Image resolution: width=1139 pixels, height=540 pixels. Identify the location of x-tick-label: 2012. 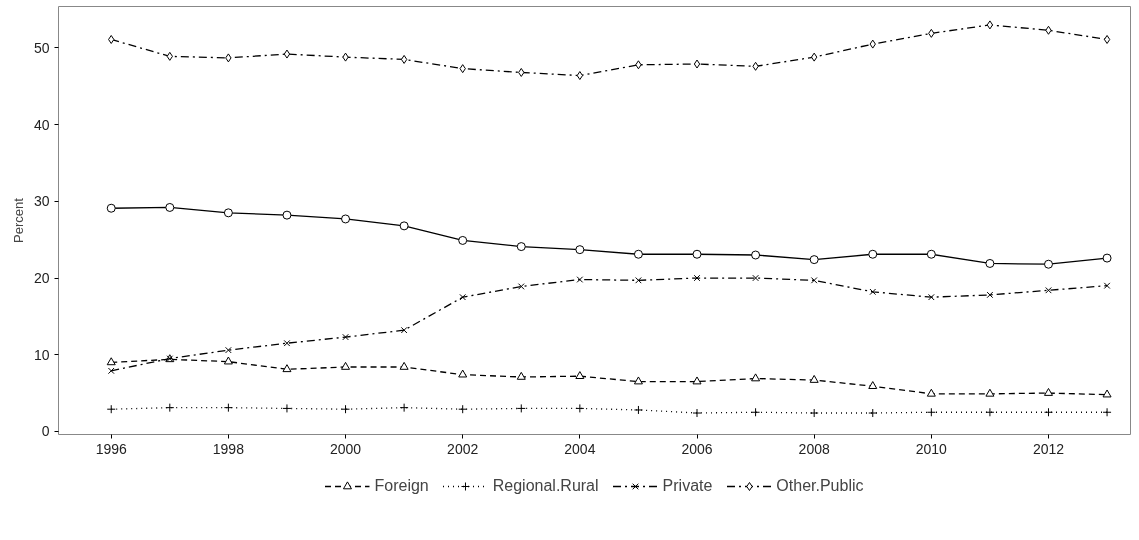
(1048, 448).